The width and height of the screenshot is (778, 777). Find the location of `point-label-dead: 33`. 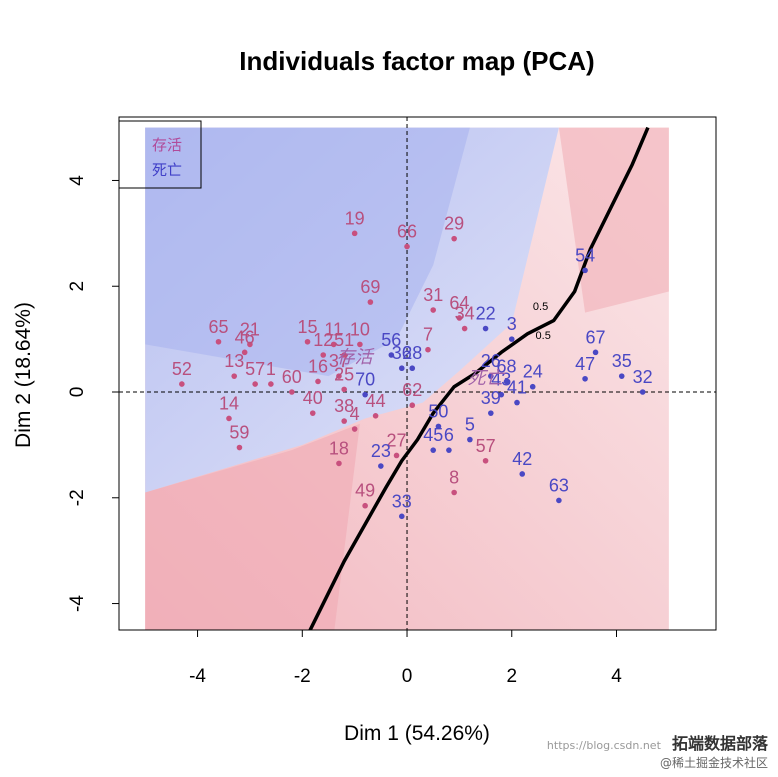

point-label-dead: 33 is located at coordinates (402, 501).